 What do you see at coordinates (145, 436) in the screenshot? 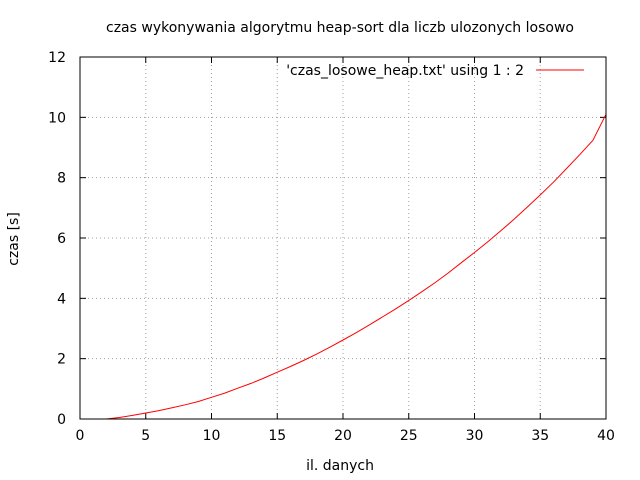
I see `x-tick-label: 5` at bounding box center [145, 436].